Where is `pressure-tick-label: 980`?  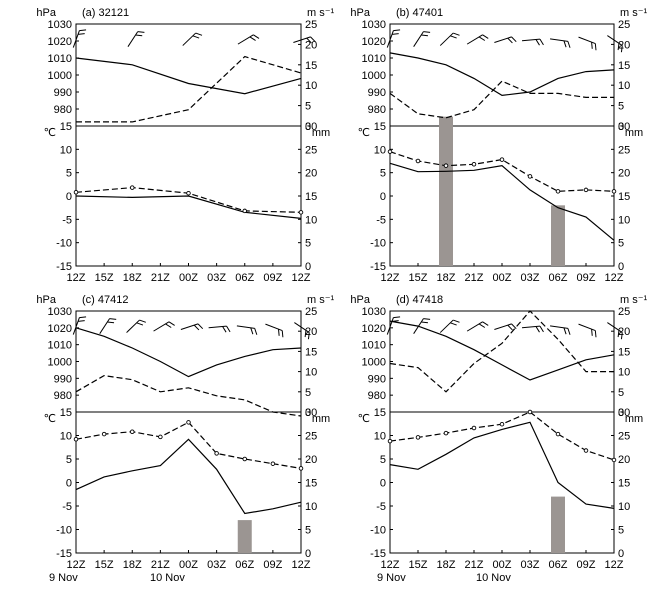 pressure-tick-label: 980 is located at coordinates (377, 110).